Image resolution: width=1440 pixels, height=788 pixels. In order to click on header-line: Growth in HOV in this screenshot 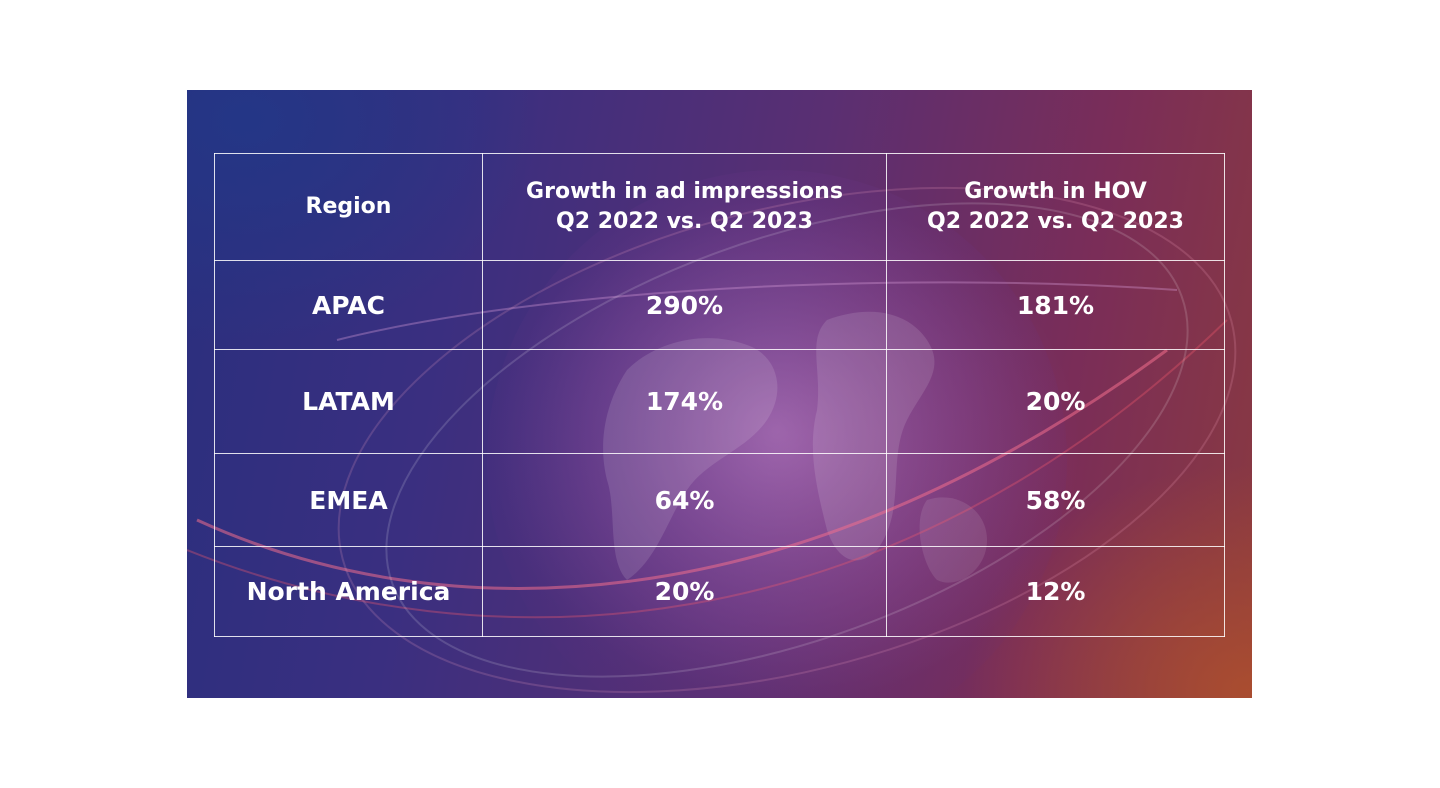, I will do `click(1055, 191)`.